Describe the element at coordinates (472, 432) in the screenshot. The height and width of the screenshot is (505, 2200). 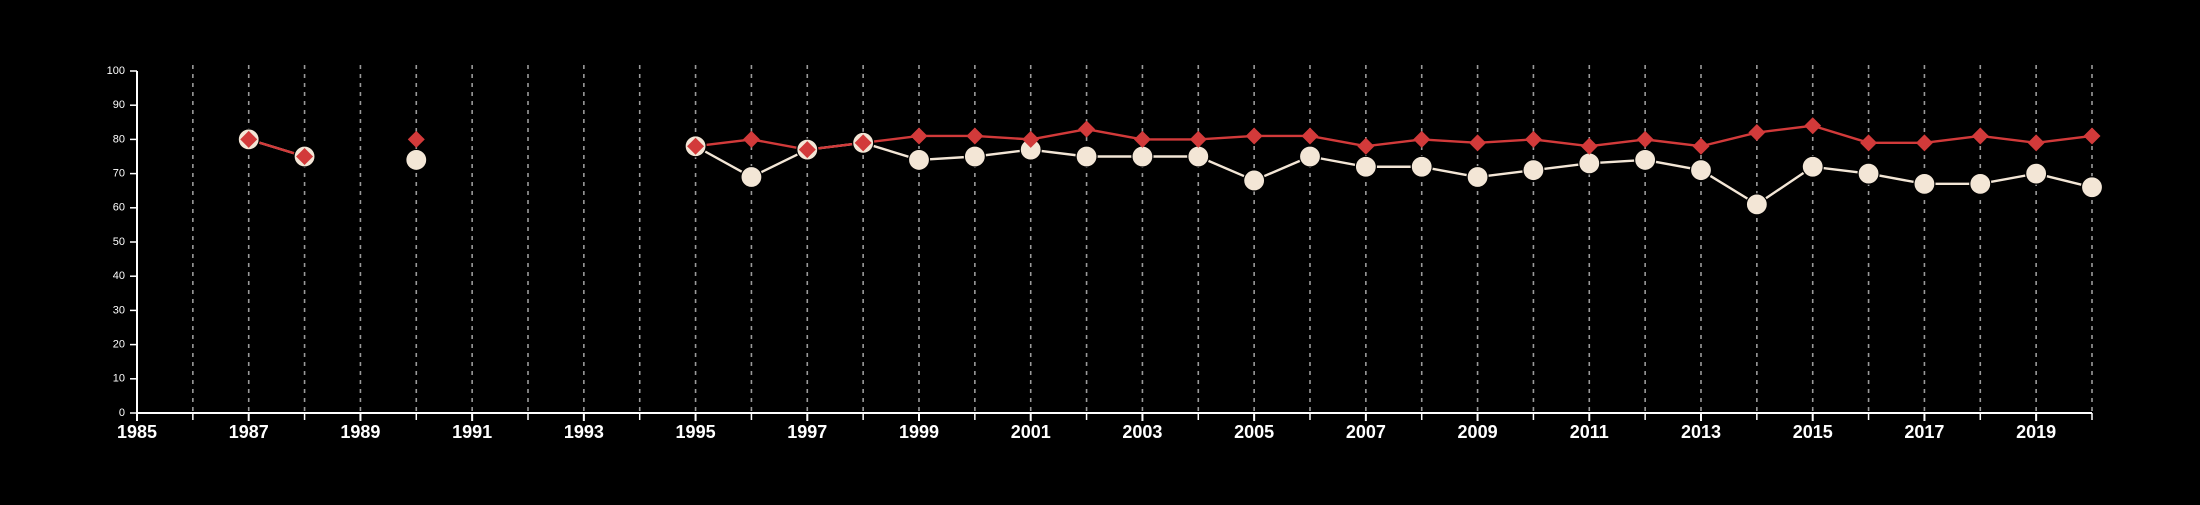
I see `x-tick-label: 1991` at that location.